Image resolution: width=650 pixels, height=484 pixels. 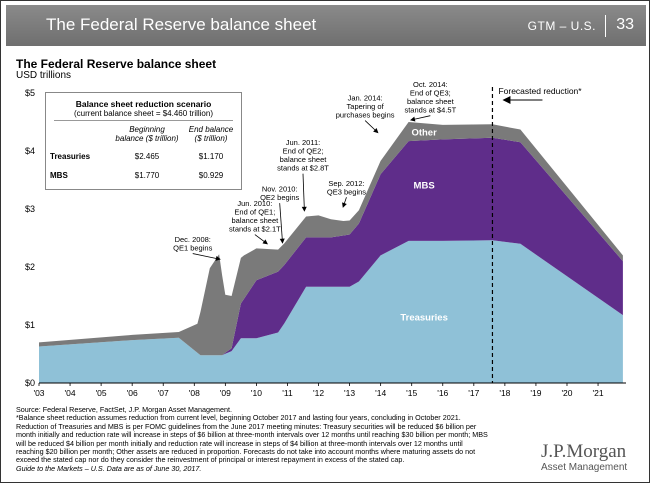 What do you see at coordinates (473, 393) in the screenshot?
I see `x-tick-label: '17` at bounding box center [473, 393].